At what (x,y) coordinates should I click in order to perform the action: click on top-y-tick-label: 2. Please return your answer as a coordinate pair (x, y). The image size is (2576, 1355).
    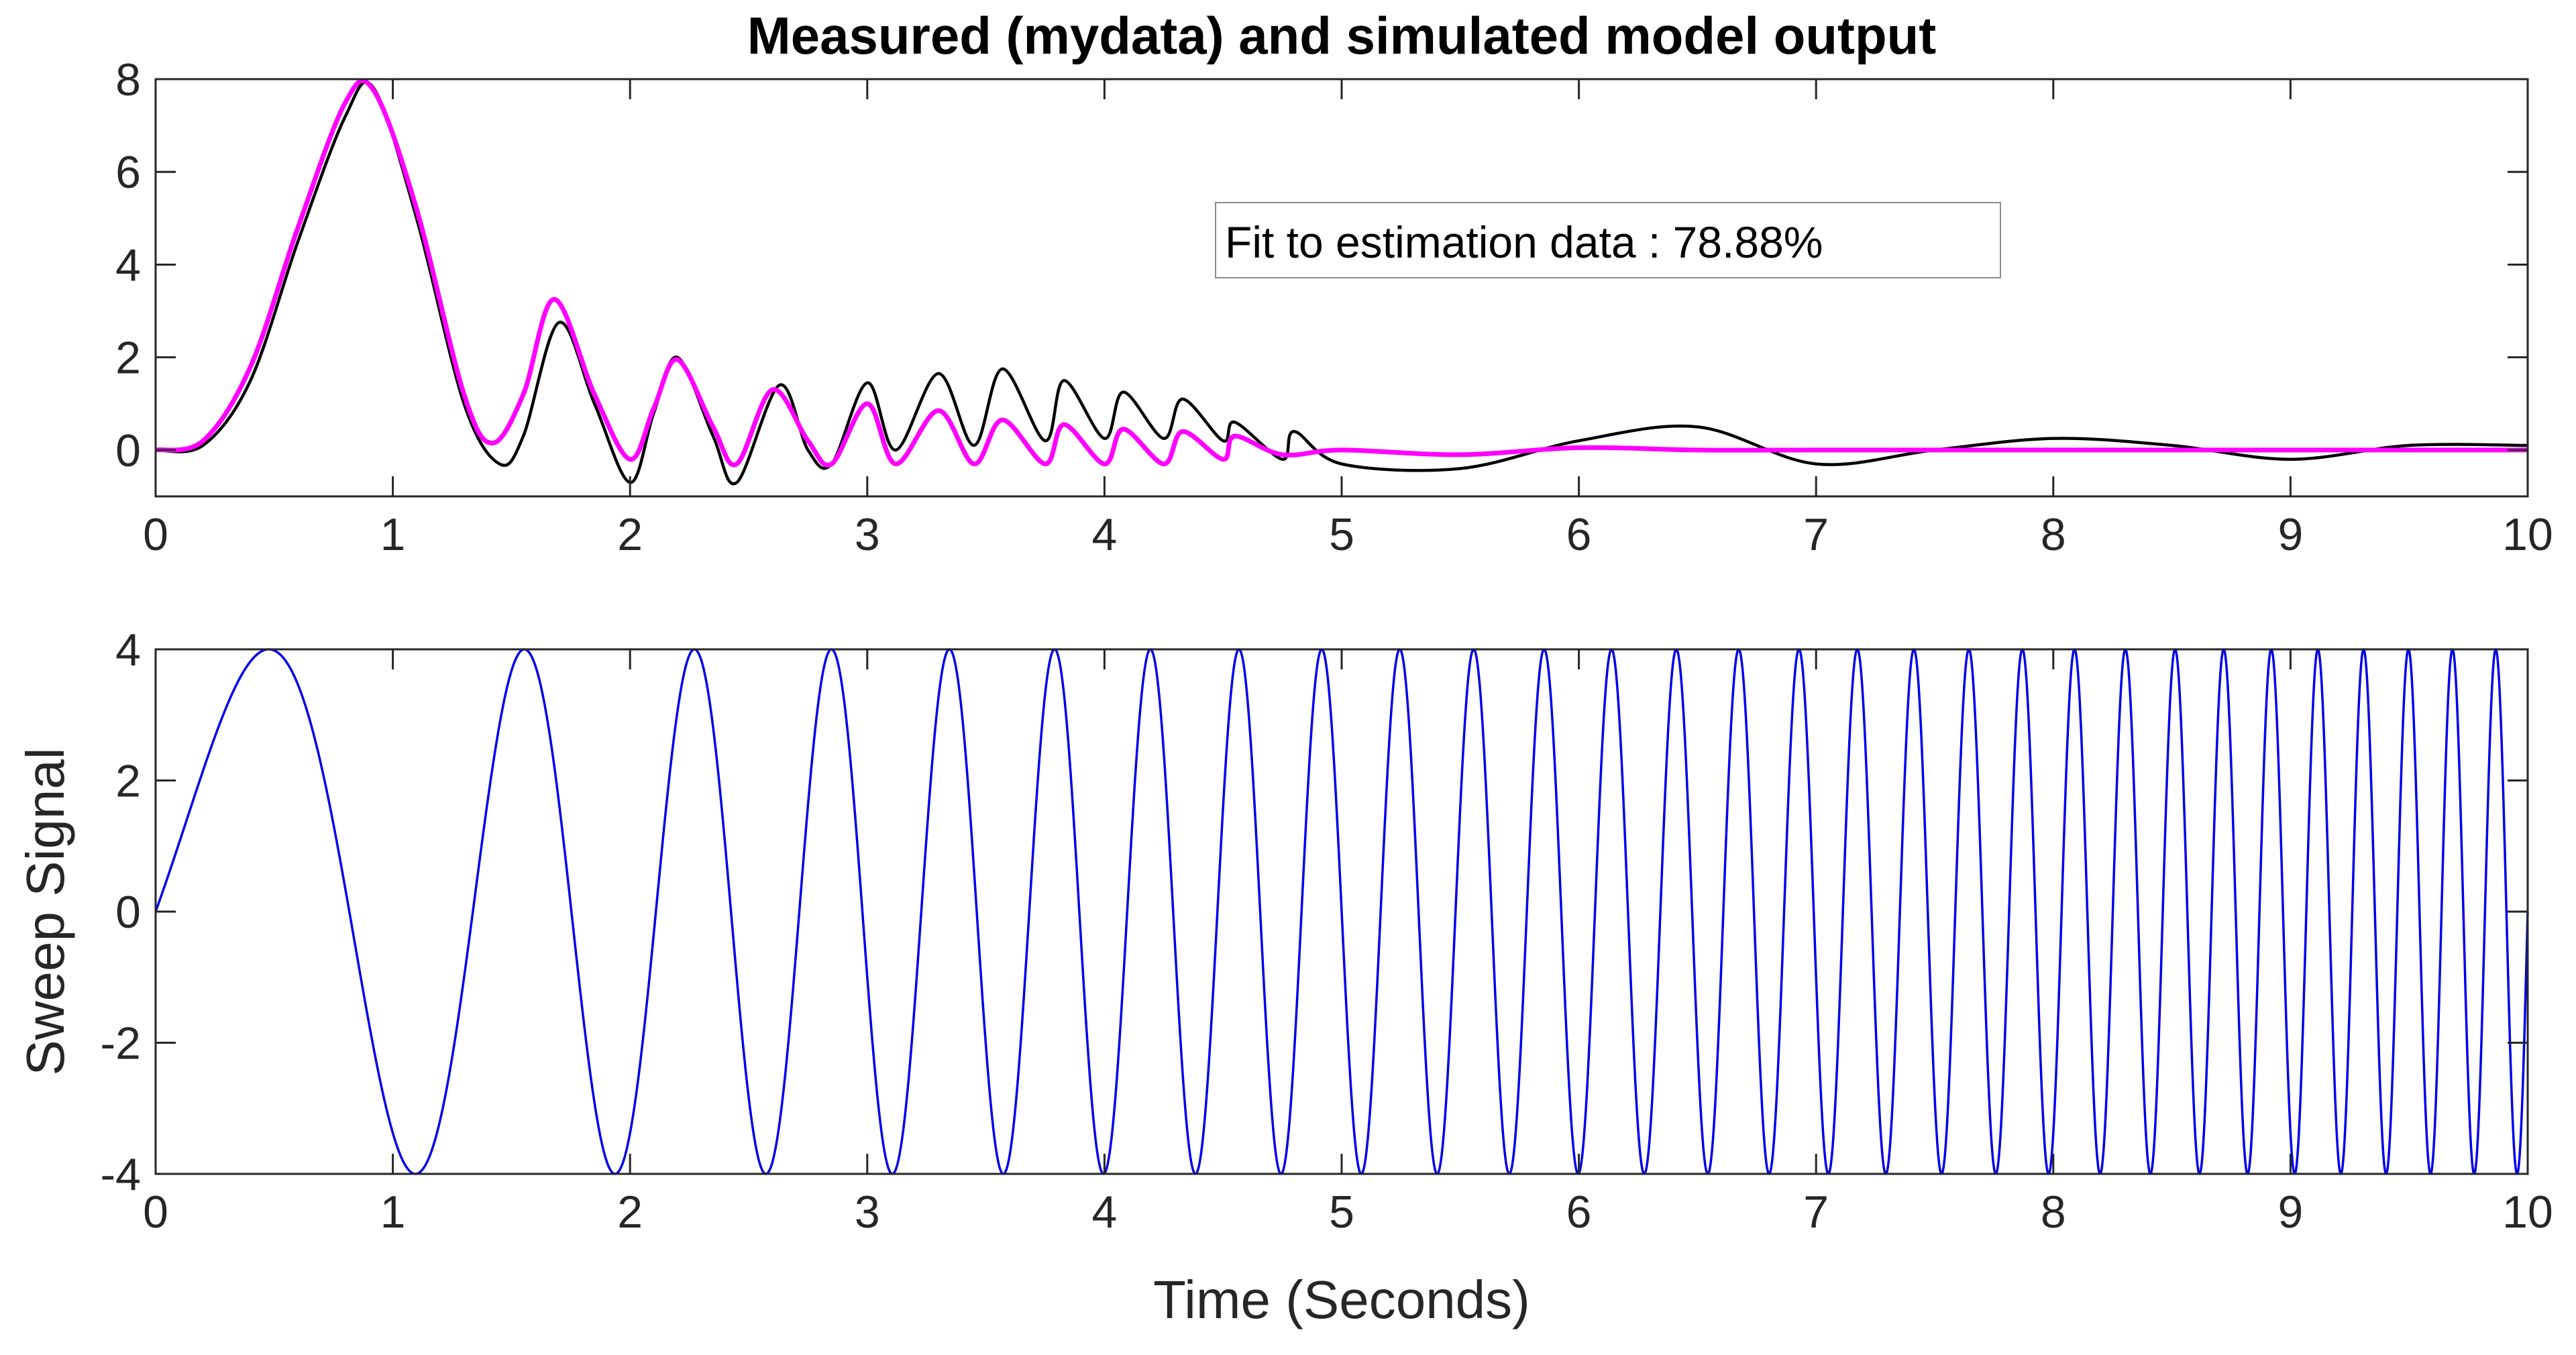
    Looking at the image, I should click on (128, 358).